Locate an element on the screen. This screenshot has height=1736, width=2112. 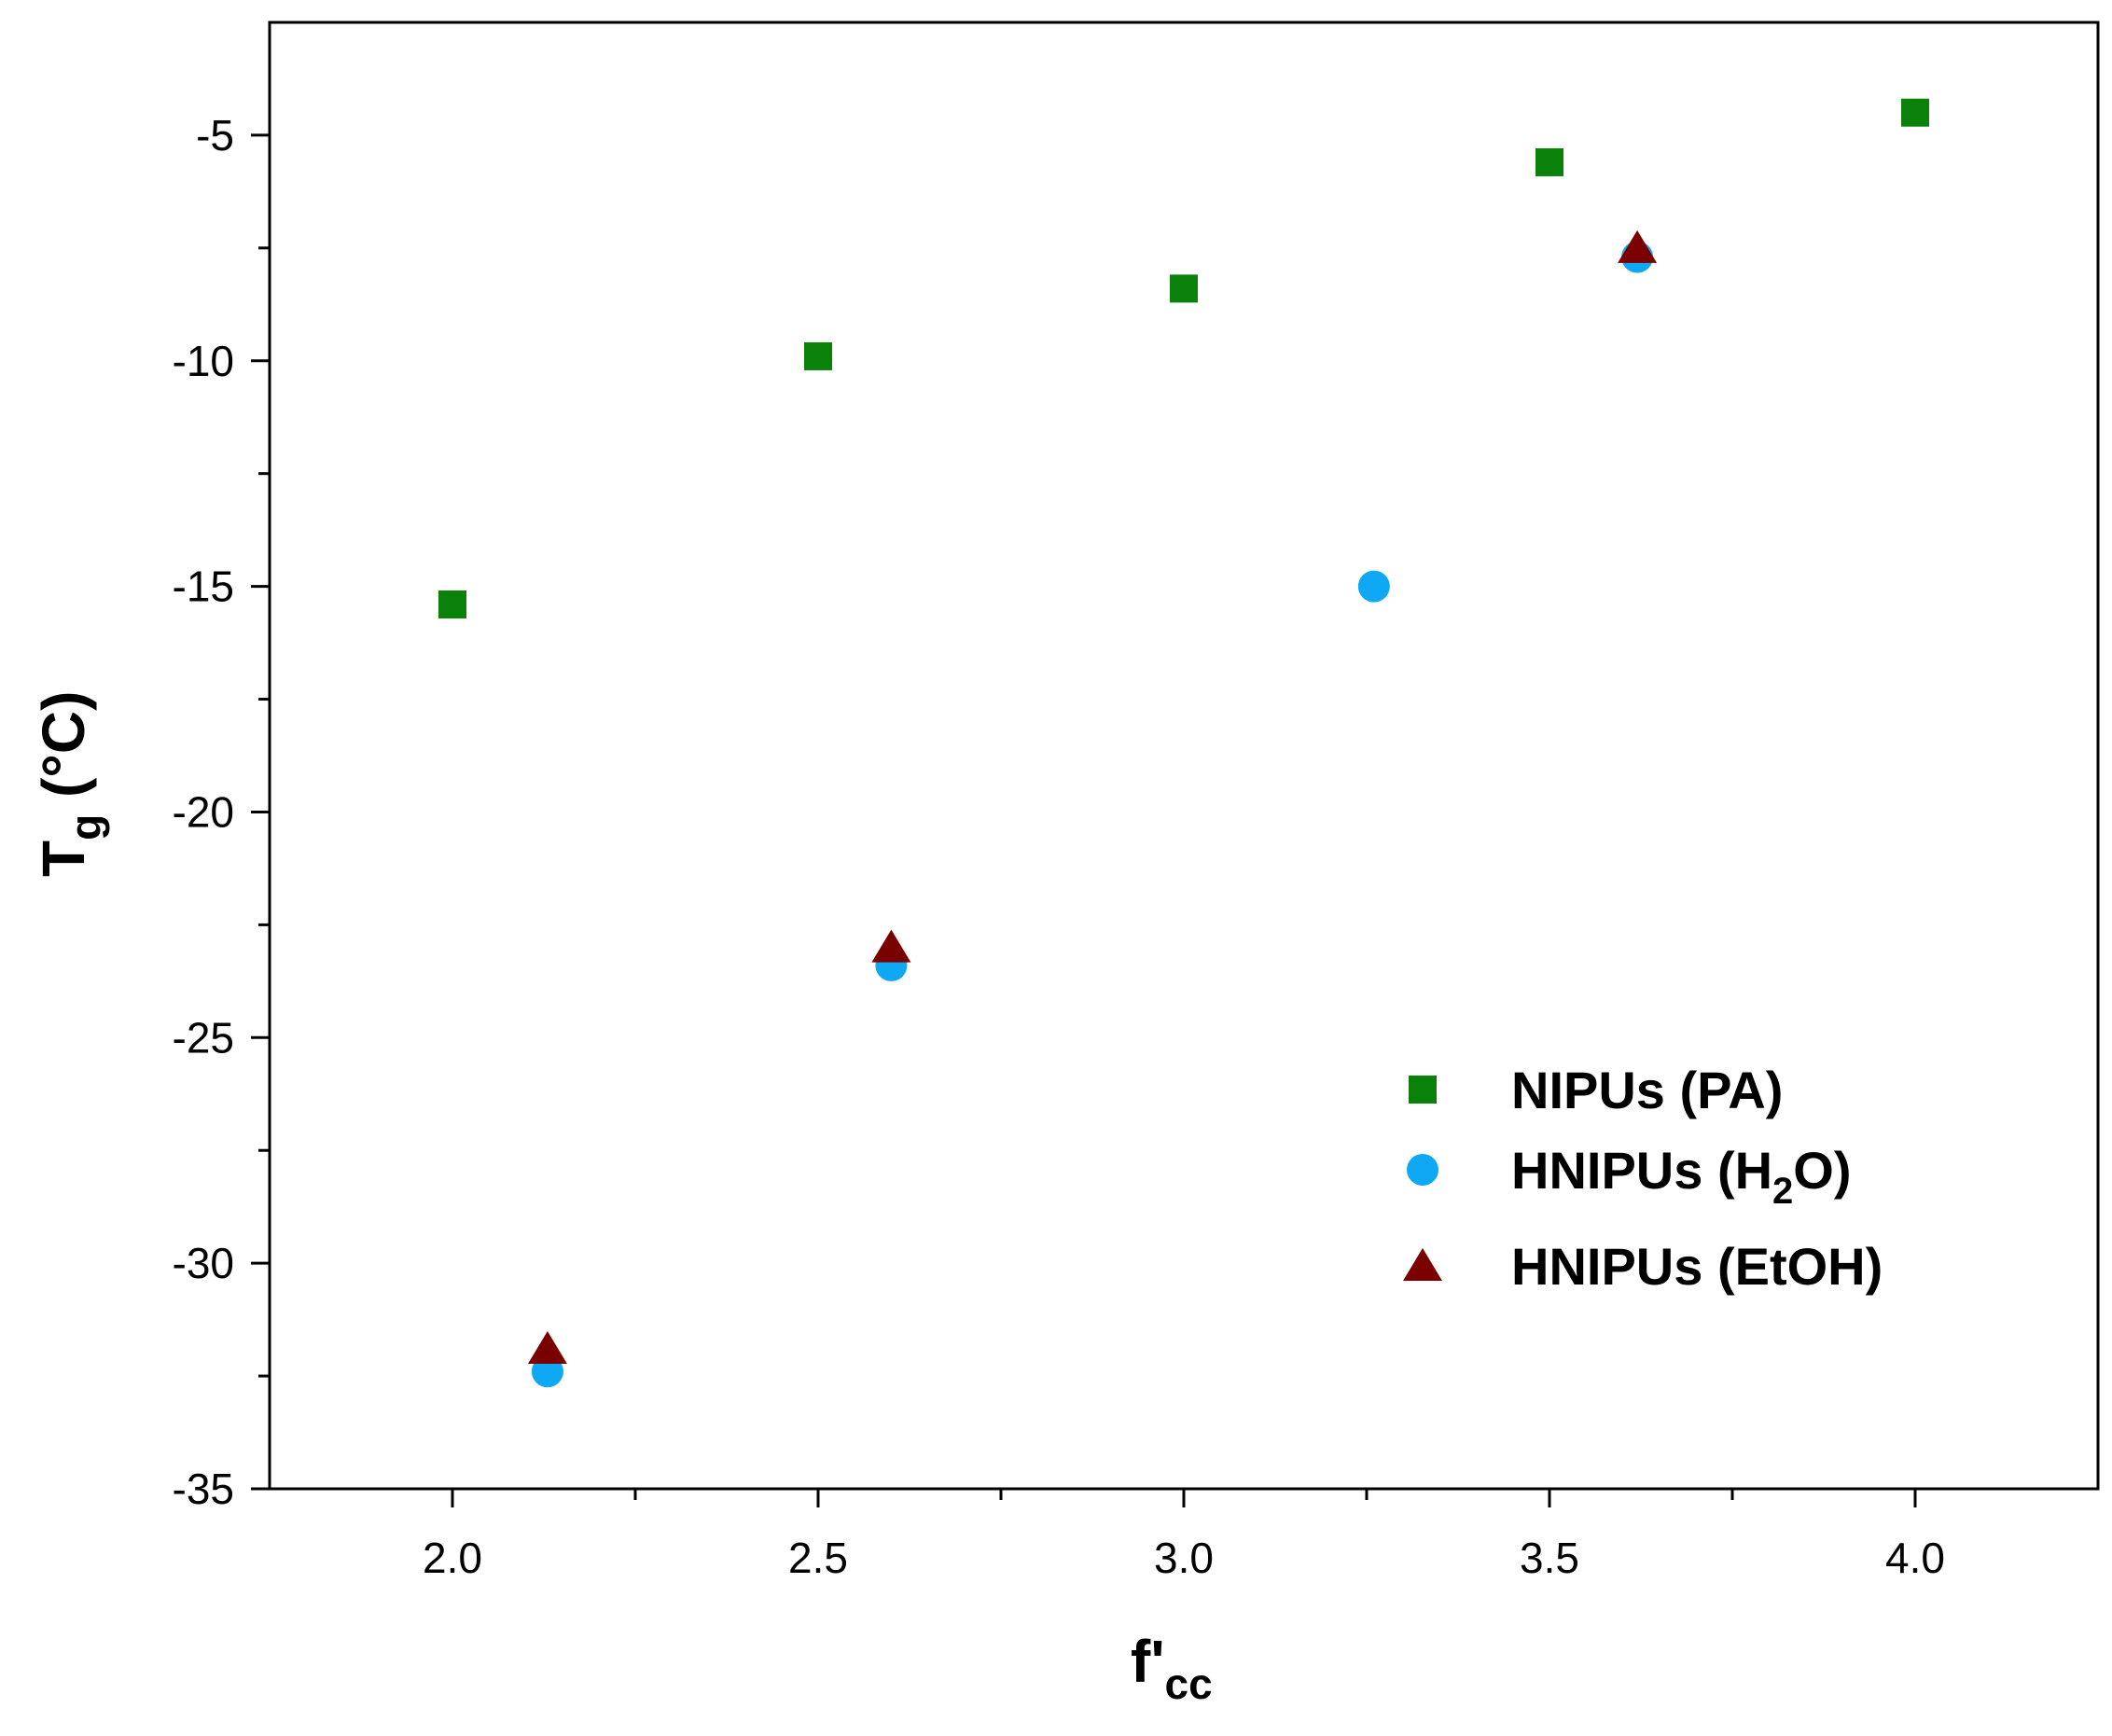
legend-label-text: HNIPUs (H is located at coordinates (1641, 1170).